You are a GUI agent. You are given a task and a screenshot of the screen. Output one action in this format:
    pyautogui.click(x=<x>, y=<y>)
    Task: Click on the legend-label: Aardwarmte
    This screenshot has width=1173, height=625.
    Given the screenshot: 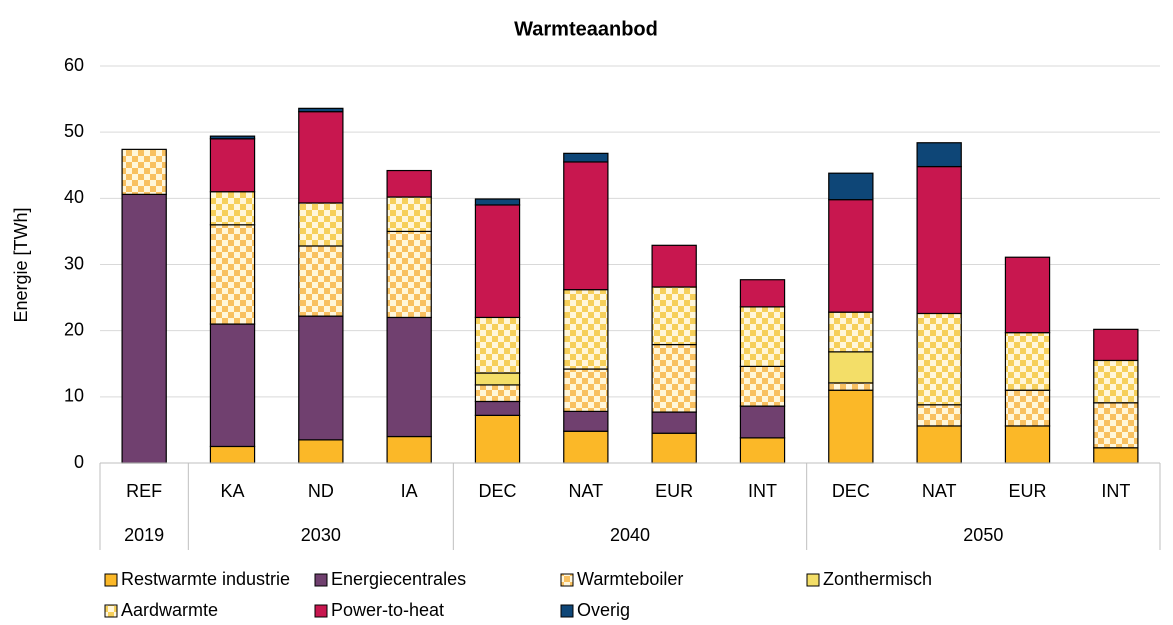 What is the action you would take?
    pyautogui.click(x=169, y=610)
    